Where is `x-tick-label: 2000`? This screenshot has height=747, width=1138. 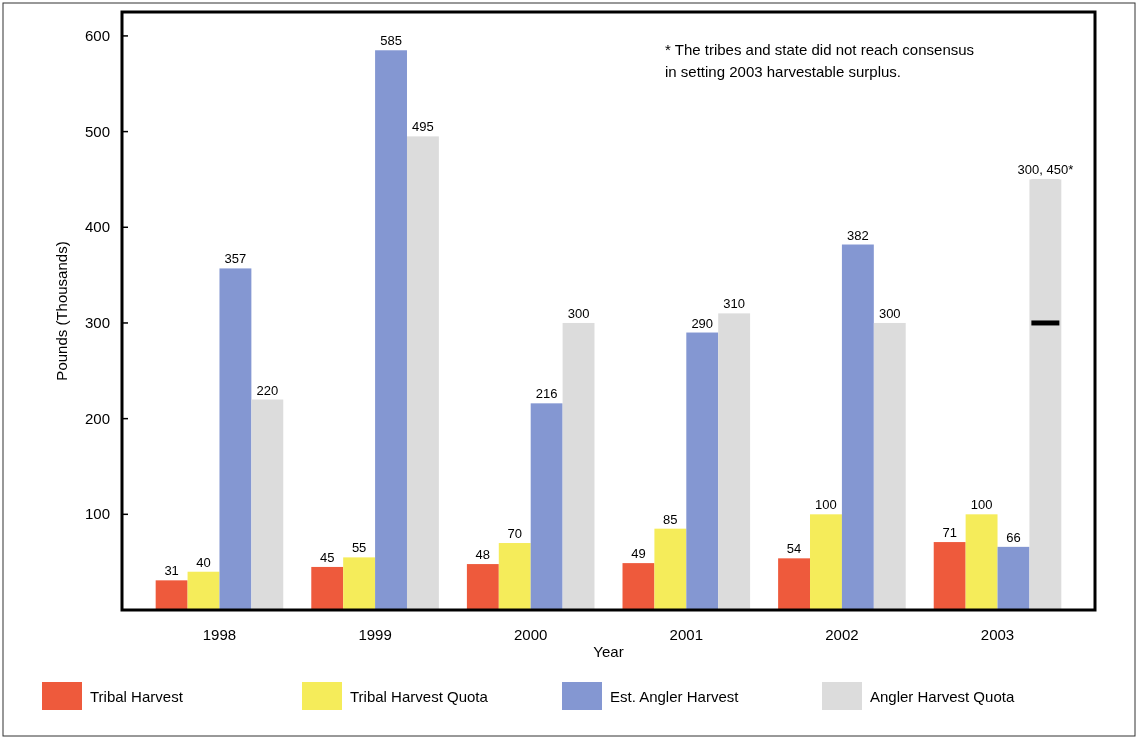 x-tick-label: 2000 is located at coordinates (531, 634).